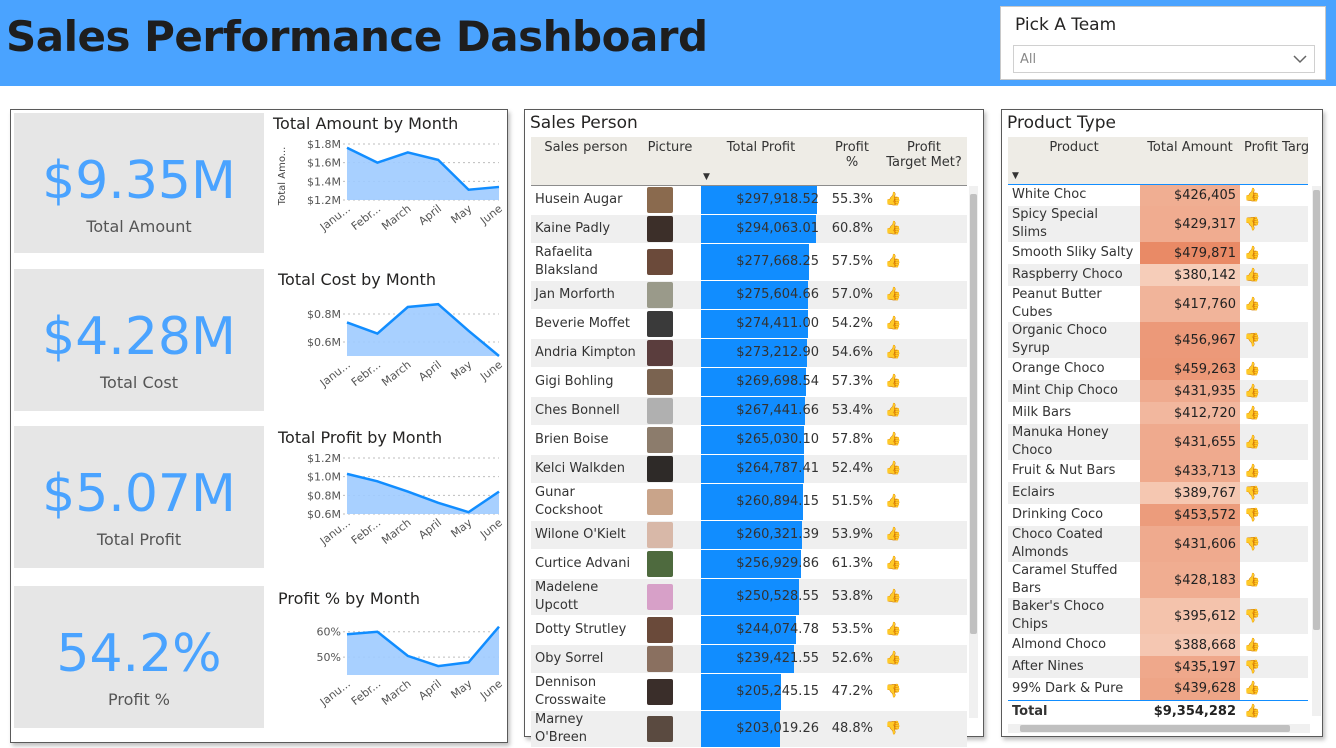  I want to click on sales-person-name: Oby Sorrel, so click(586, 659).